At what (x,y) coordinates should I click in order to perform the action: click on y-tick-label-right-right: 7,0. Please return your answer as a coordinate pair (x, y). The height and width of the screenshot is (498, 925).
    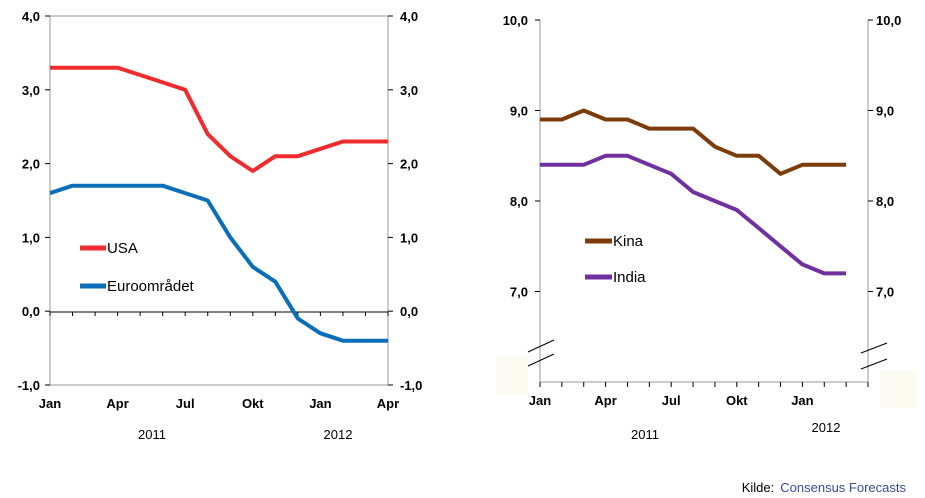
    Looking at the image, I should click on (885, 292).